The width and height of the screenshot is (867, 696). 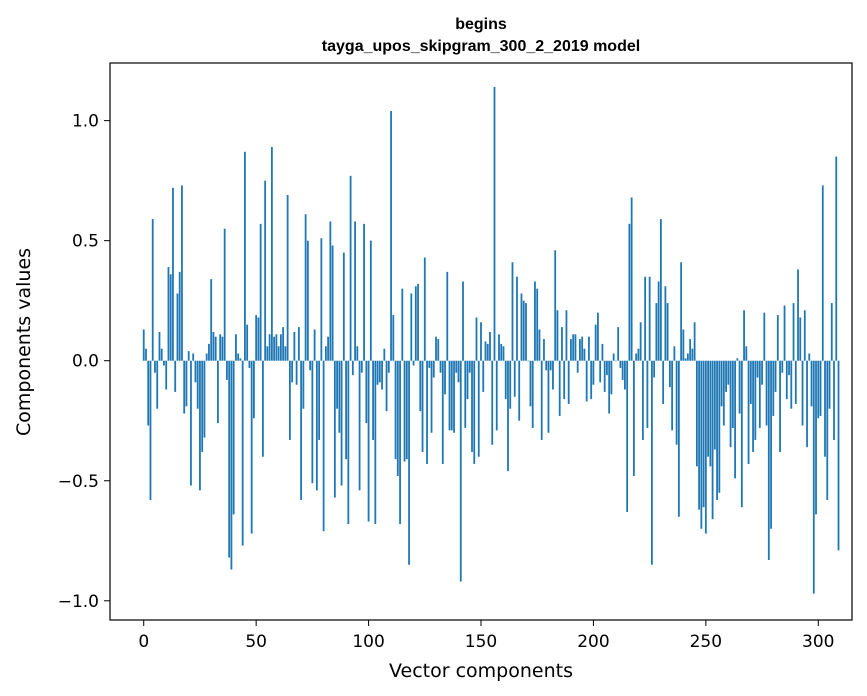 I want to click on chart-subtitle: tayga_upos_skipgram_300_2_2019 model, so click(x=481, y=46).